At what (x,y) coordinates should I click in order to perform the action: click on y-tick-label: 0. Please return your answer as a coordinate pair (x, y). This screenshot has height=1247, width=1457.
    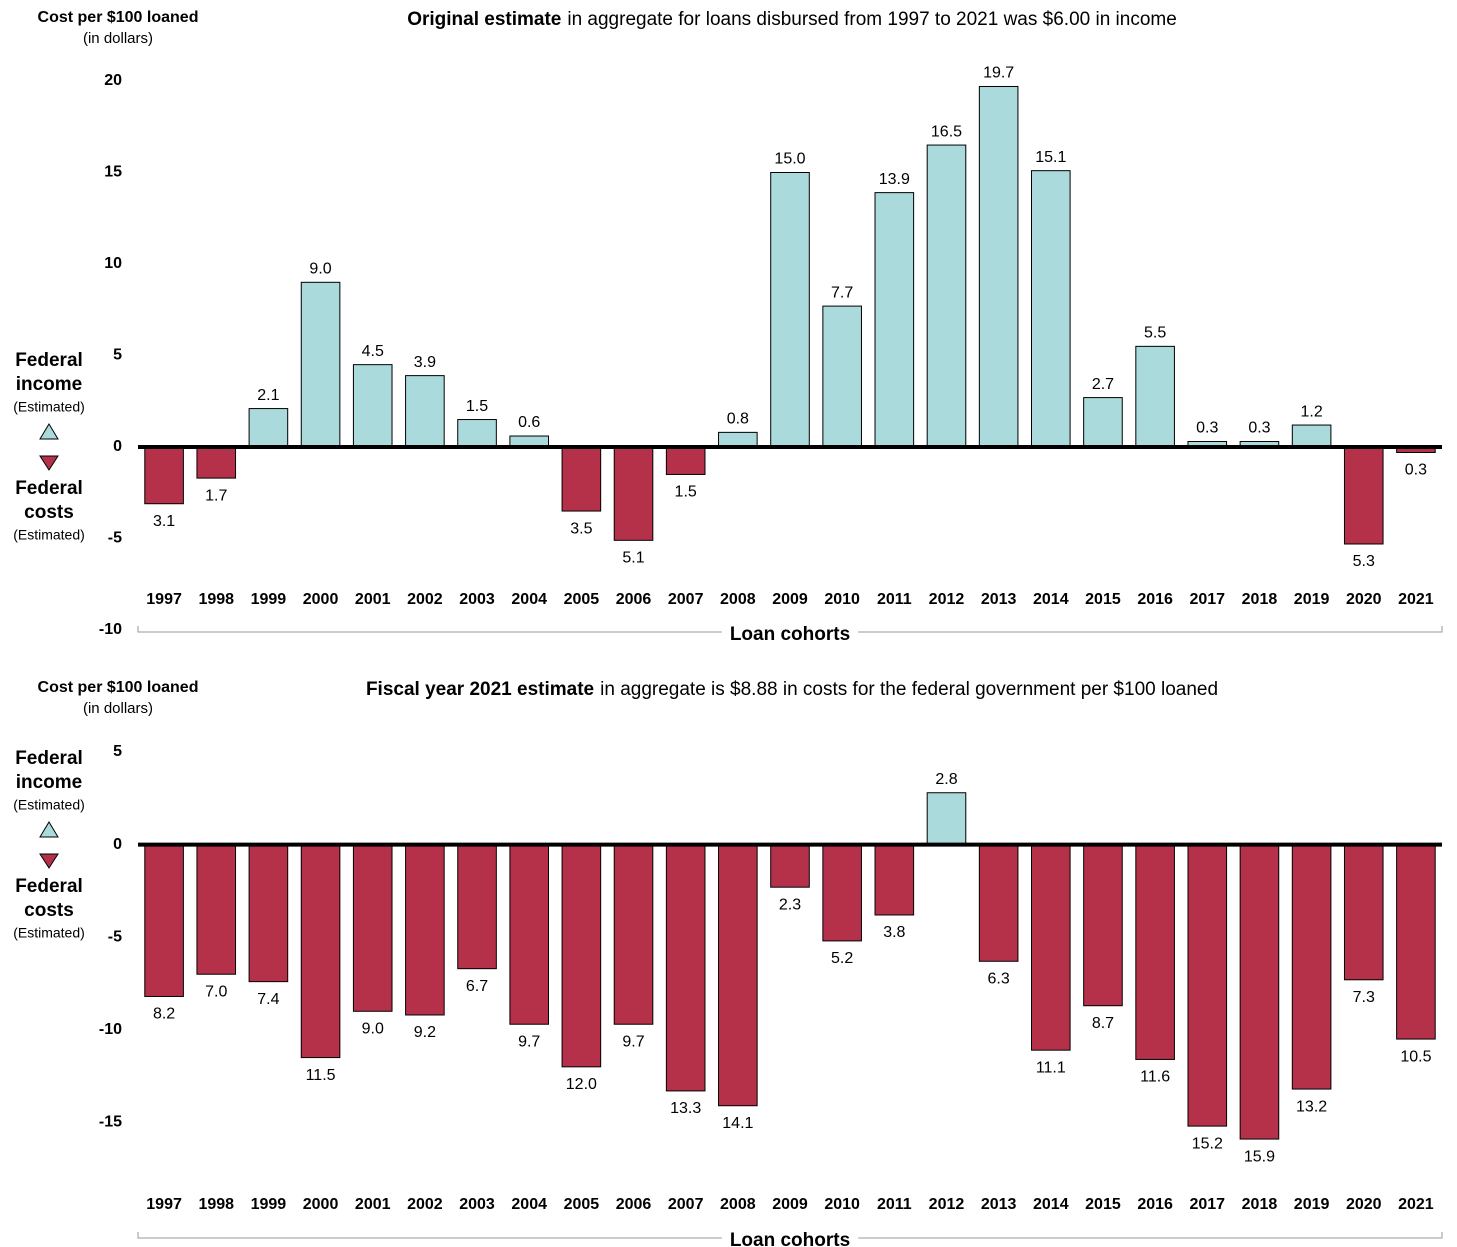
    Looking at the image, I should click on (117, 446).